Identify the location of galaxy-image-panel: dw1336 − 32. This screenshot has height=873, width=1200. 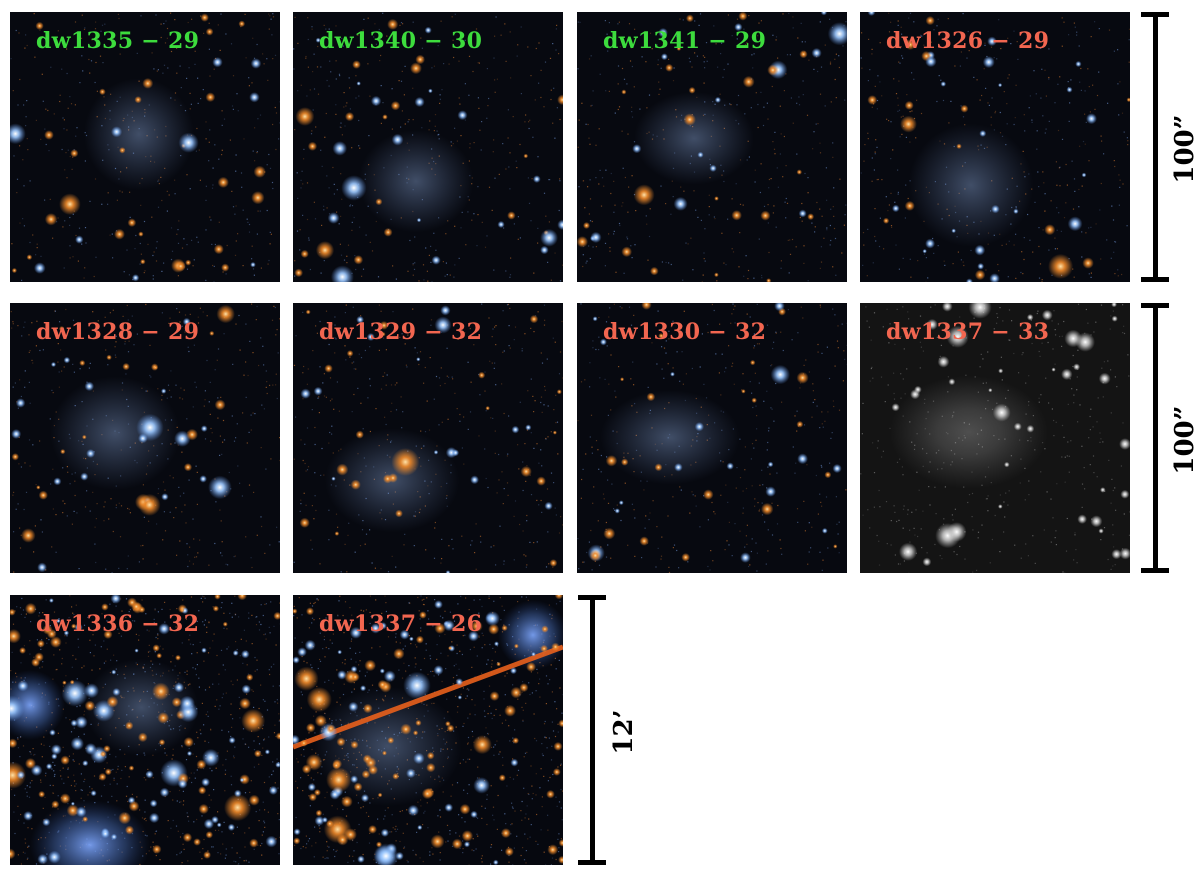
(145, 730).